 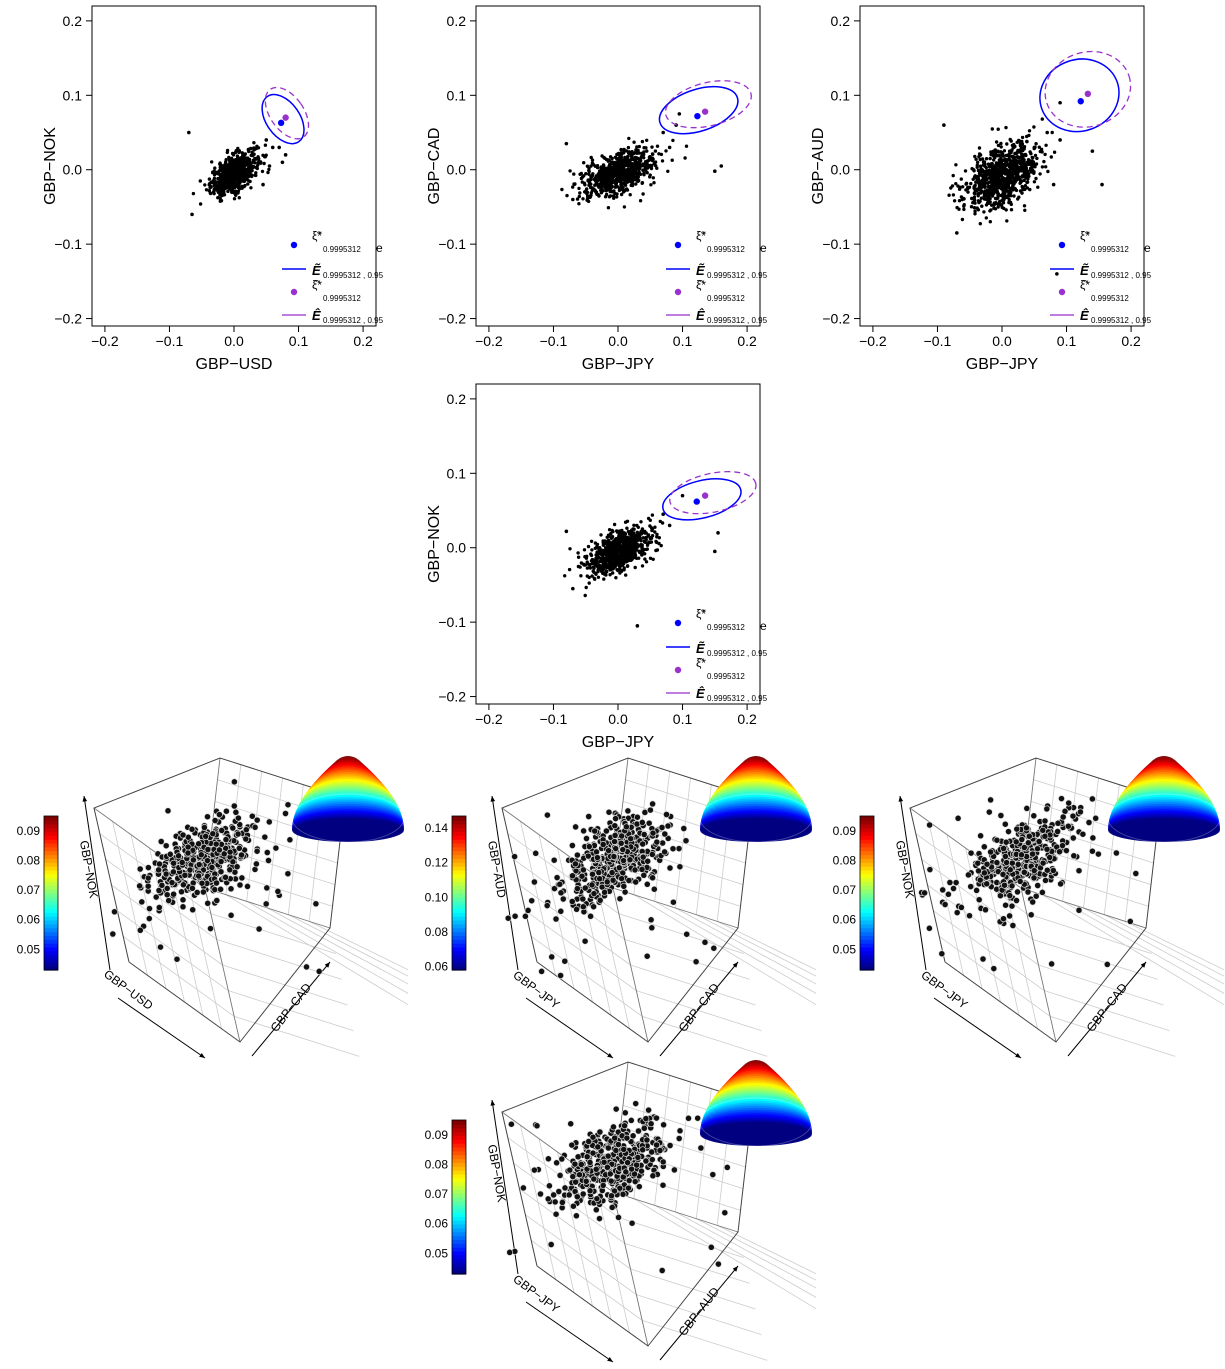 I want to click on legend-xi-hat-sub: 0.9995312, so click(x=726, y=298).